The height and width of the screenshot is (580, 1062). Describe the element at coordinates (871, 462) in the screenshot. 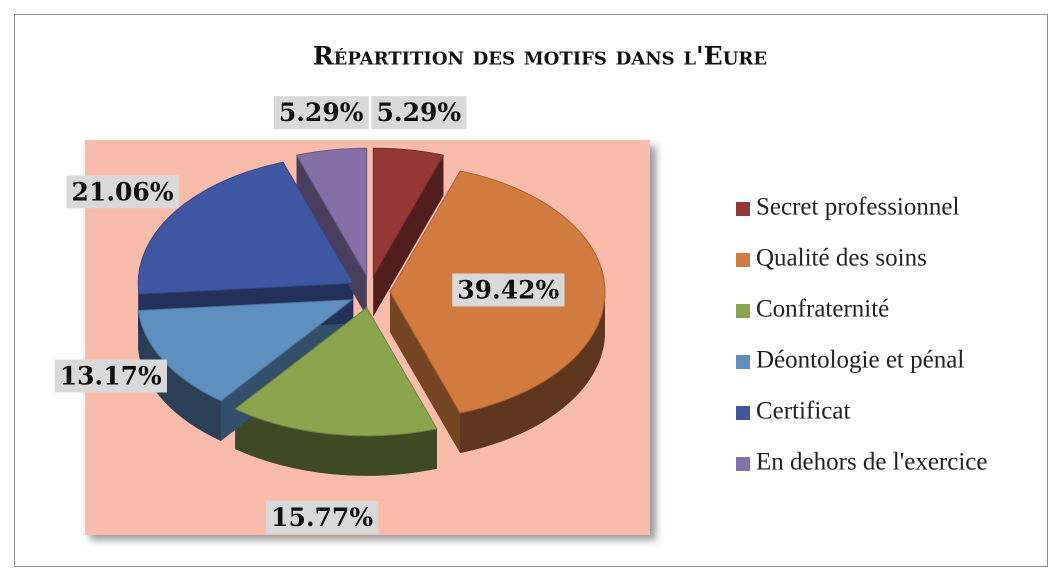

I see `legend-label: En dehors de l'exercice` at that location.